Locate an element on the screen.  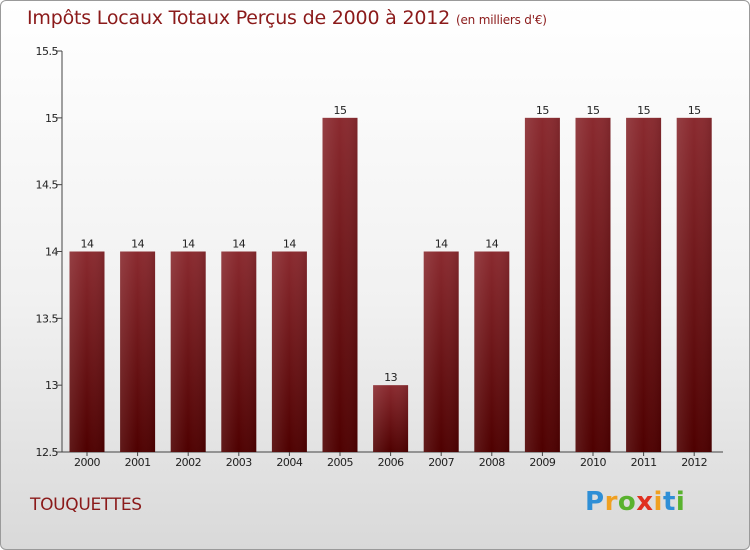
y-tick-label: 14 is located at coordinates (51, 252).